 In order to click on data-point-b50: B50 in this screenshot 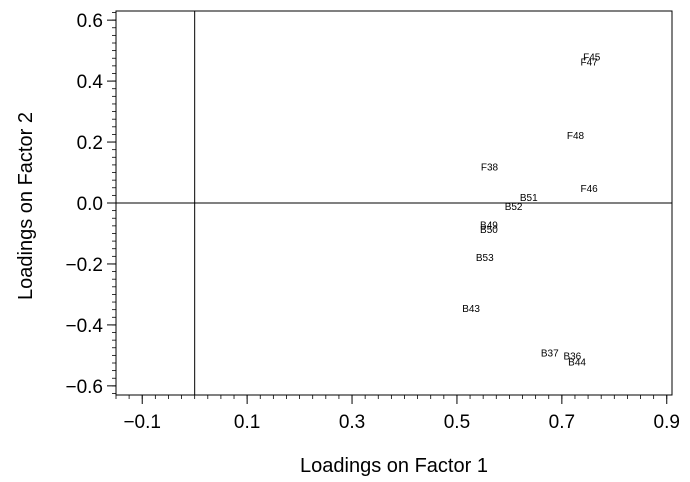, I will do `click(489, 230)`.